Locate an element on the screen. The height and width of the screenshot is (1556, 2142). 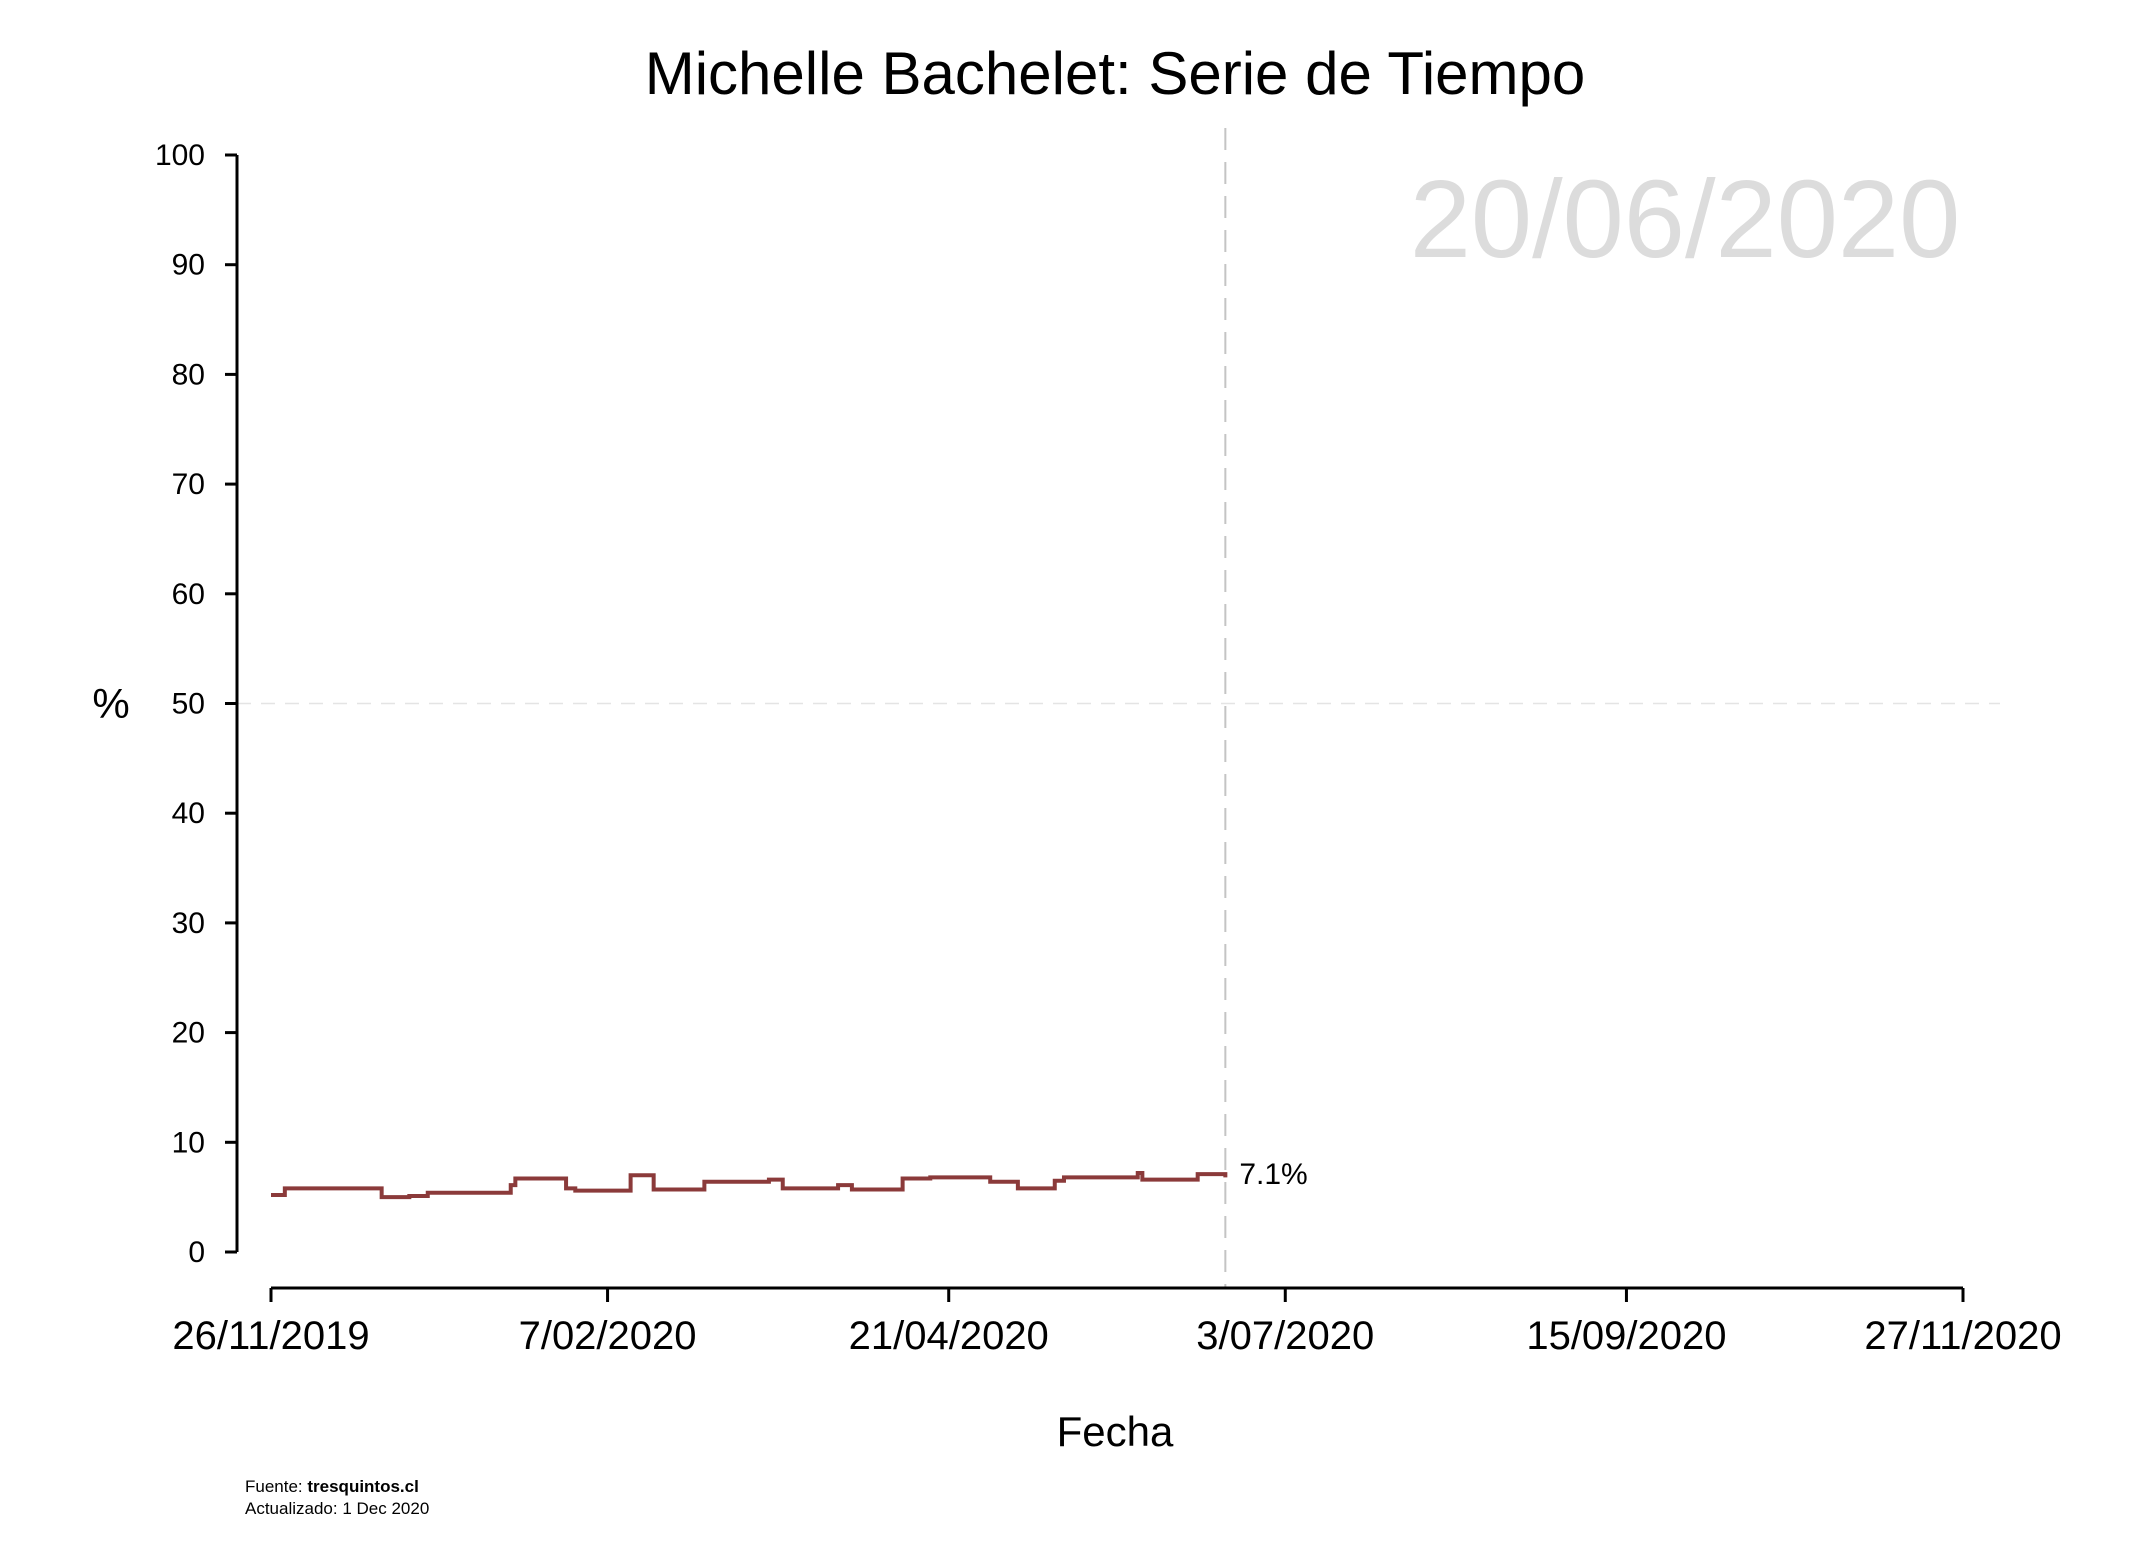
footer-source: Fuente: tresquintos.cl is located at coordinates (332, 1486).